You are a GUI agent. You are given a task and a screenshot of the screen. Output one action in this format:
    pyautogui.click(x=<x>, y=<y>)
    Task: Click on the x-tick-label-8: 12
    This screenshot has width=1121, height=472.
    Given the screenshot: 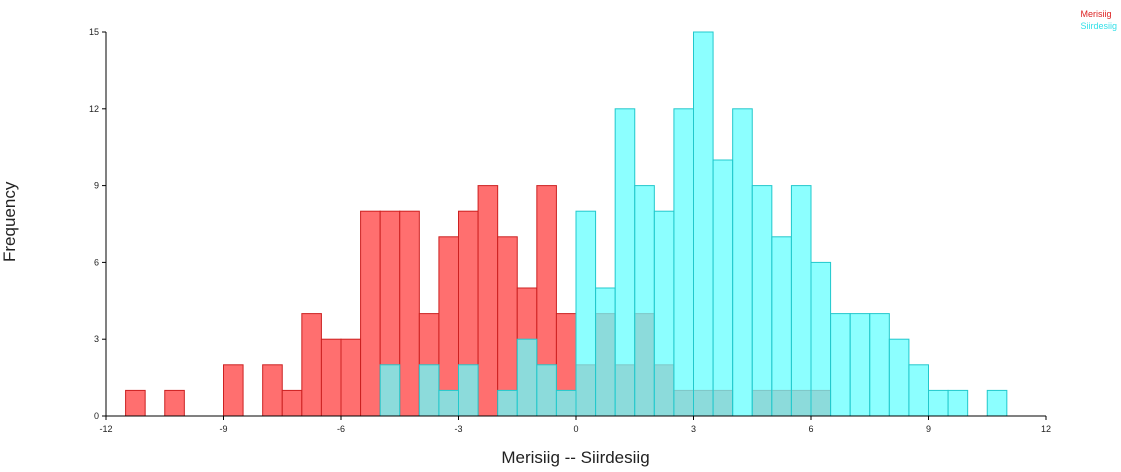 What is the action you would take?
    pyautogui.click(x=1046, y=429)
    